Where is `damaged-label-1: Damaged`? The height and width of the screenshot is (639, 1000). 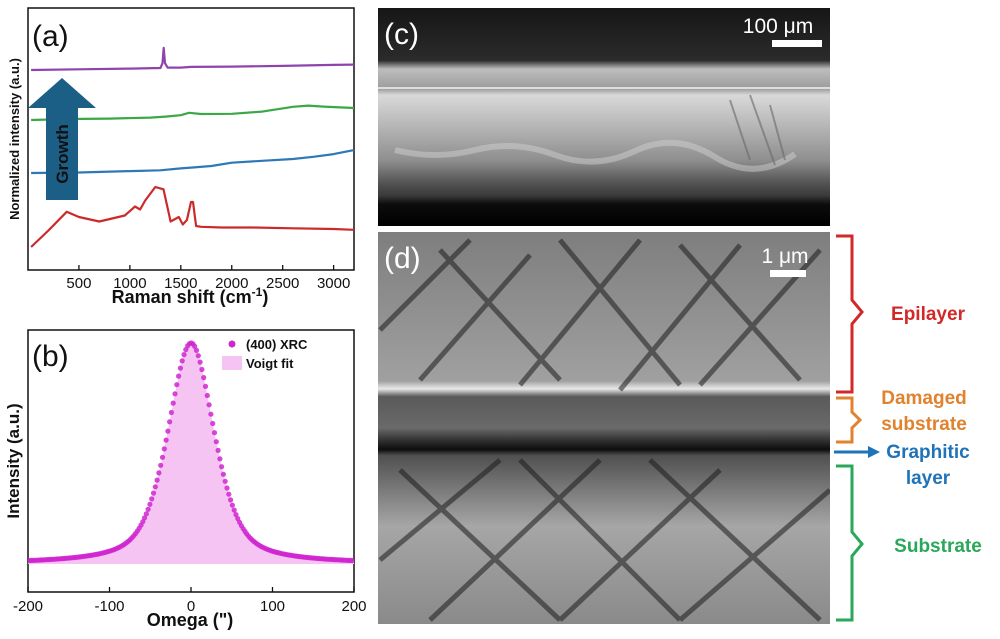 damaged-label-1: Damaged is located at coordinates (924, 398).